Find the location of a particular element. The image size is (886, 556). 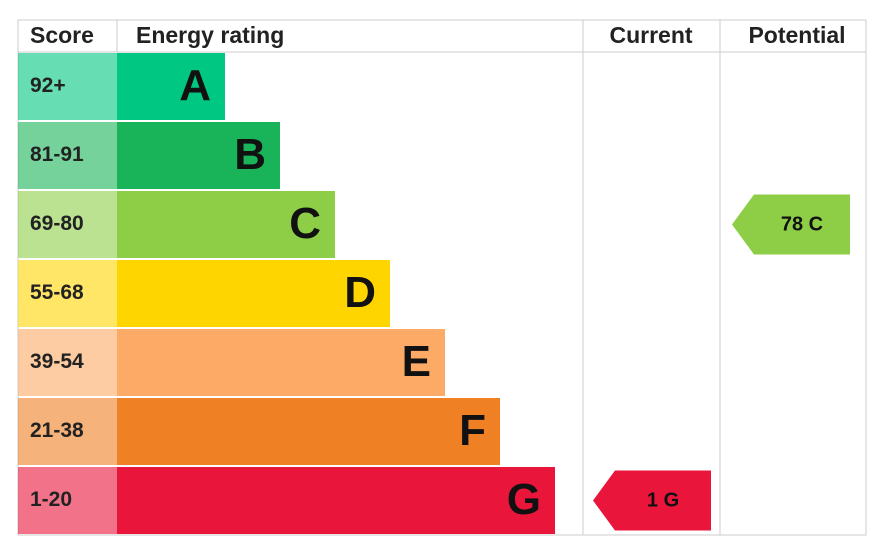

header-current: Current is located at coordinates (650, 35).